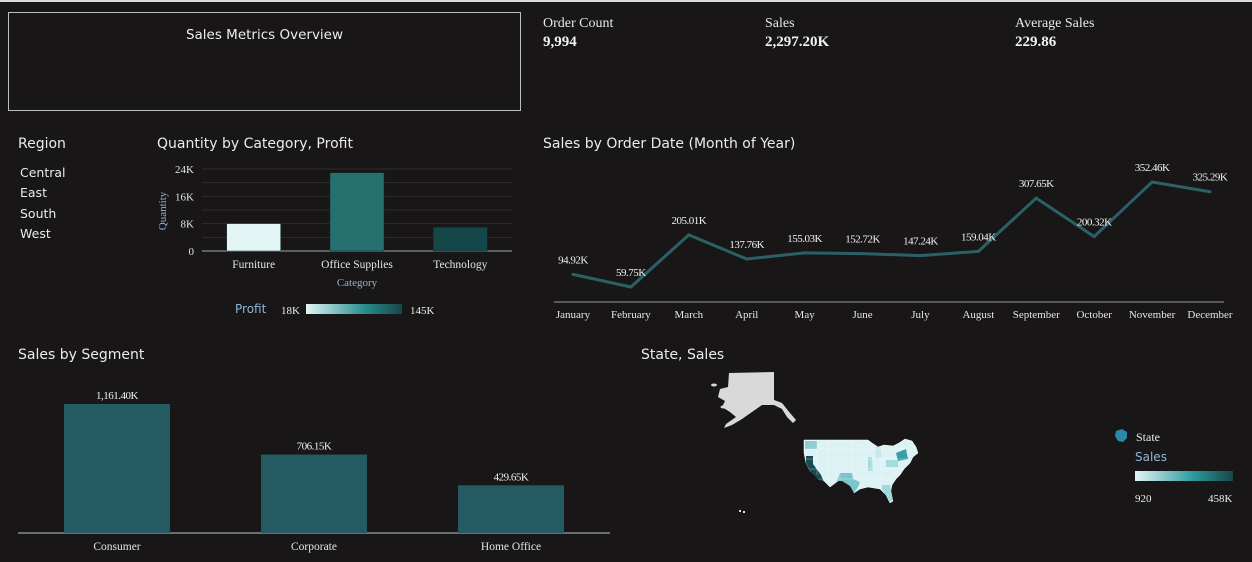 The height and width of the screenshot is (562, 1252). Describe the element at coordinates (184, 170) in the screenshot. I see `y-tick-label: 24K` at that location.